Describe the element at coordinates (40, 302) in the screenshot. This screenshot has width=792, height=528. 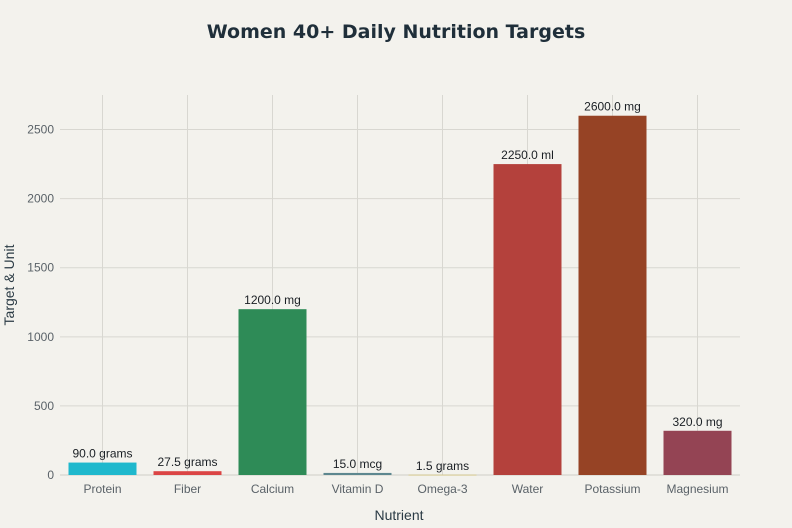
I see `y-axis-ticks: 0 500 1000 1500 2000 2500` at that location.